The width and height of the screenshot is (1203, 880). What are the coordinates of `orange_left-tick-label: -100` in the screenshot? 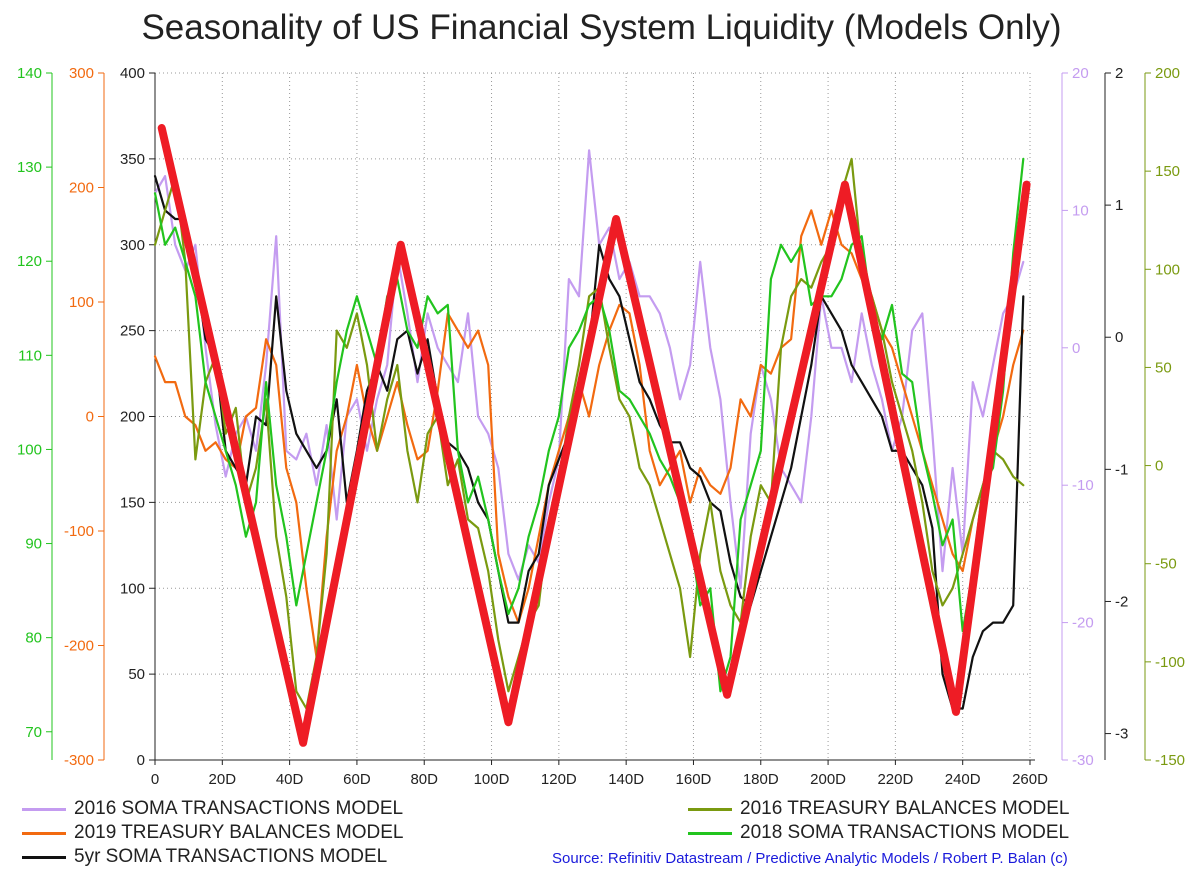 It's located at (79, 531).